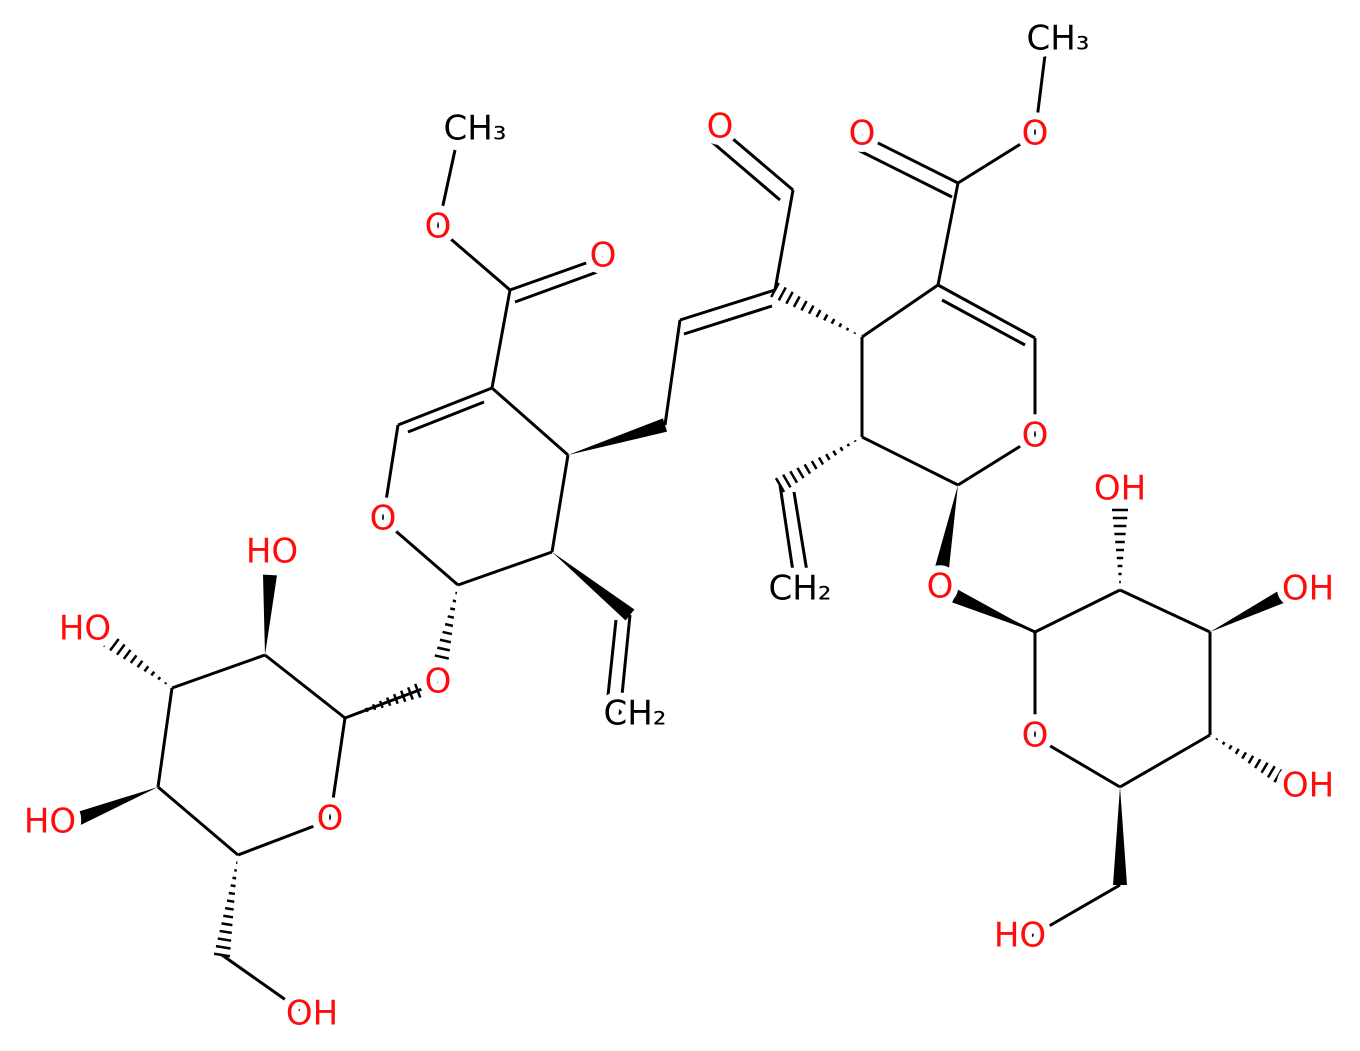 Image resolution: width=1360 pixels, height=1051 pixels. Describe the element at coordinates (475, 129) in the screenshot. I see `atom-label: CH₃` at that location.